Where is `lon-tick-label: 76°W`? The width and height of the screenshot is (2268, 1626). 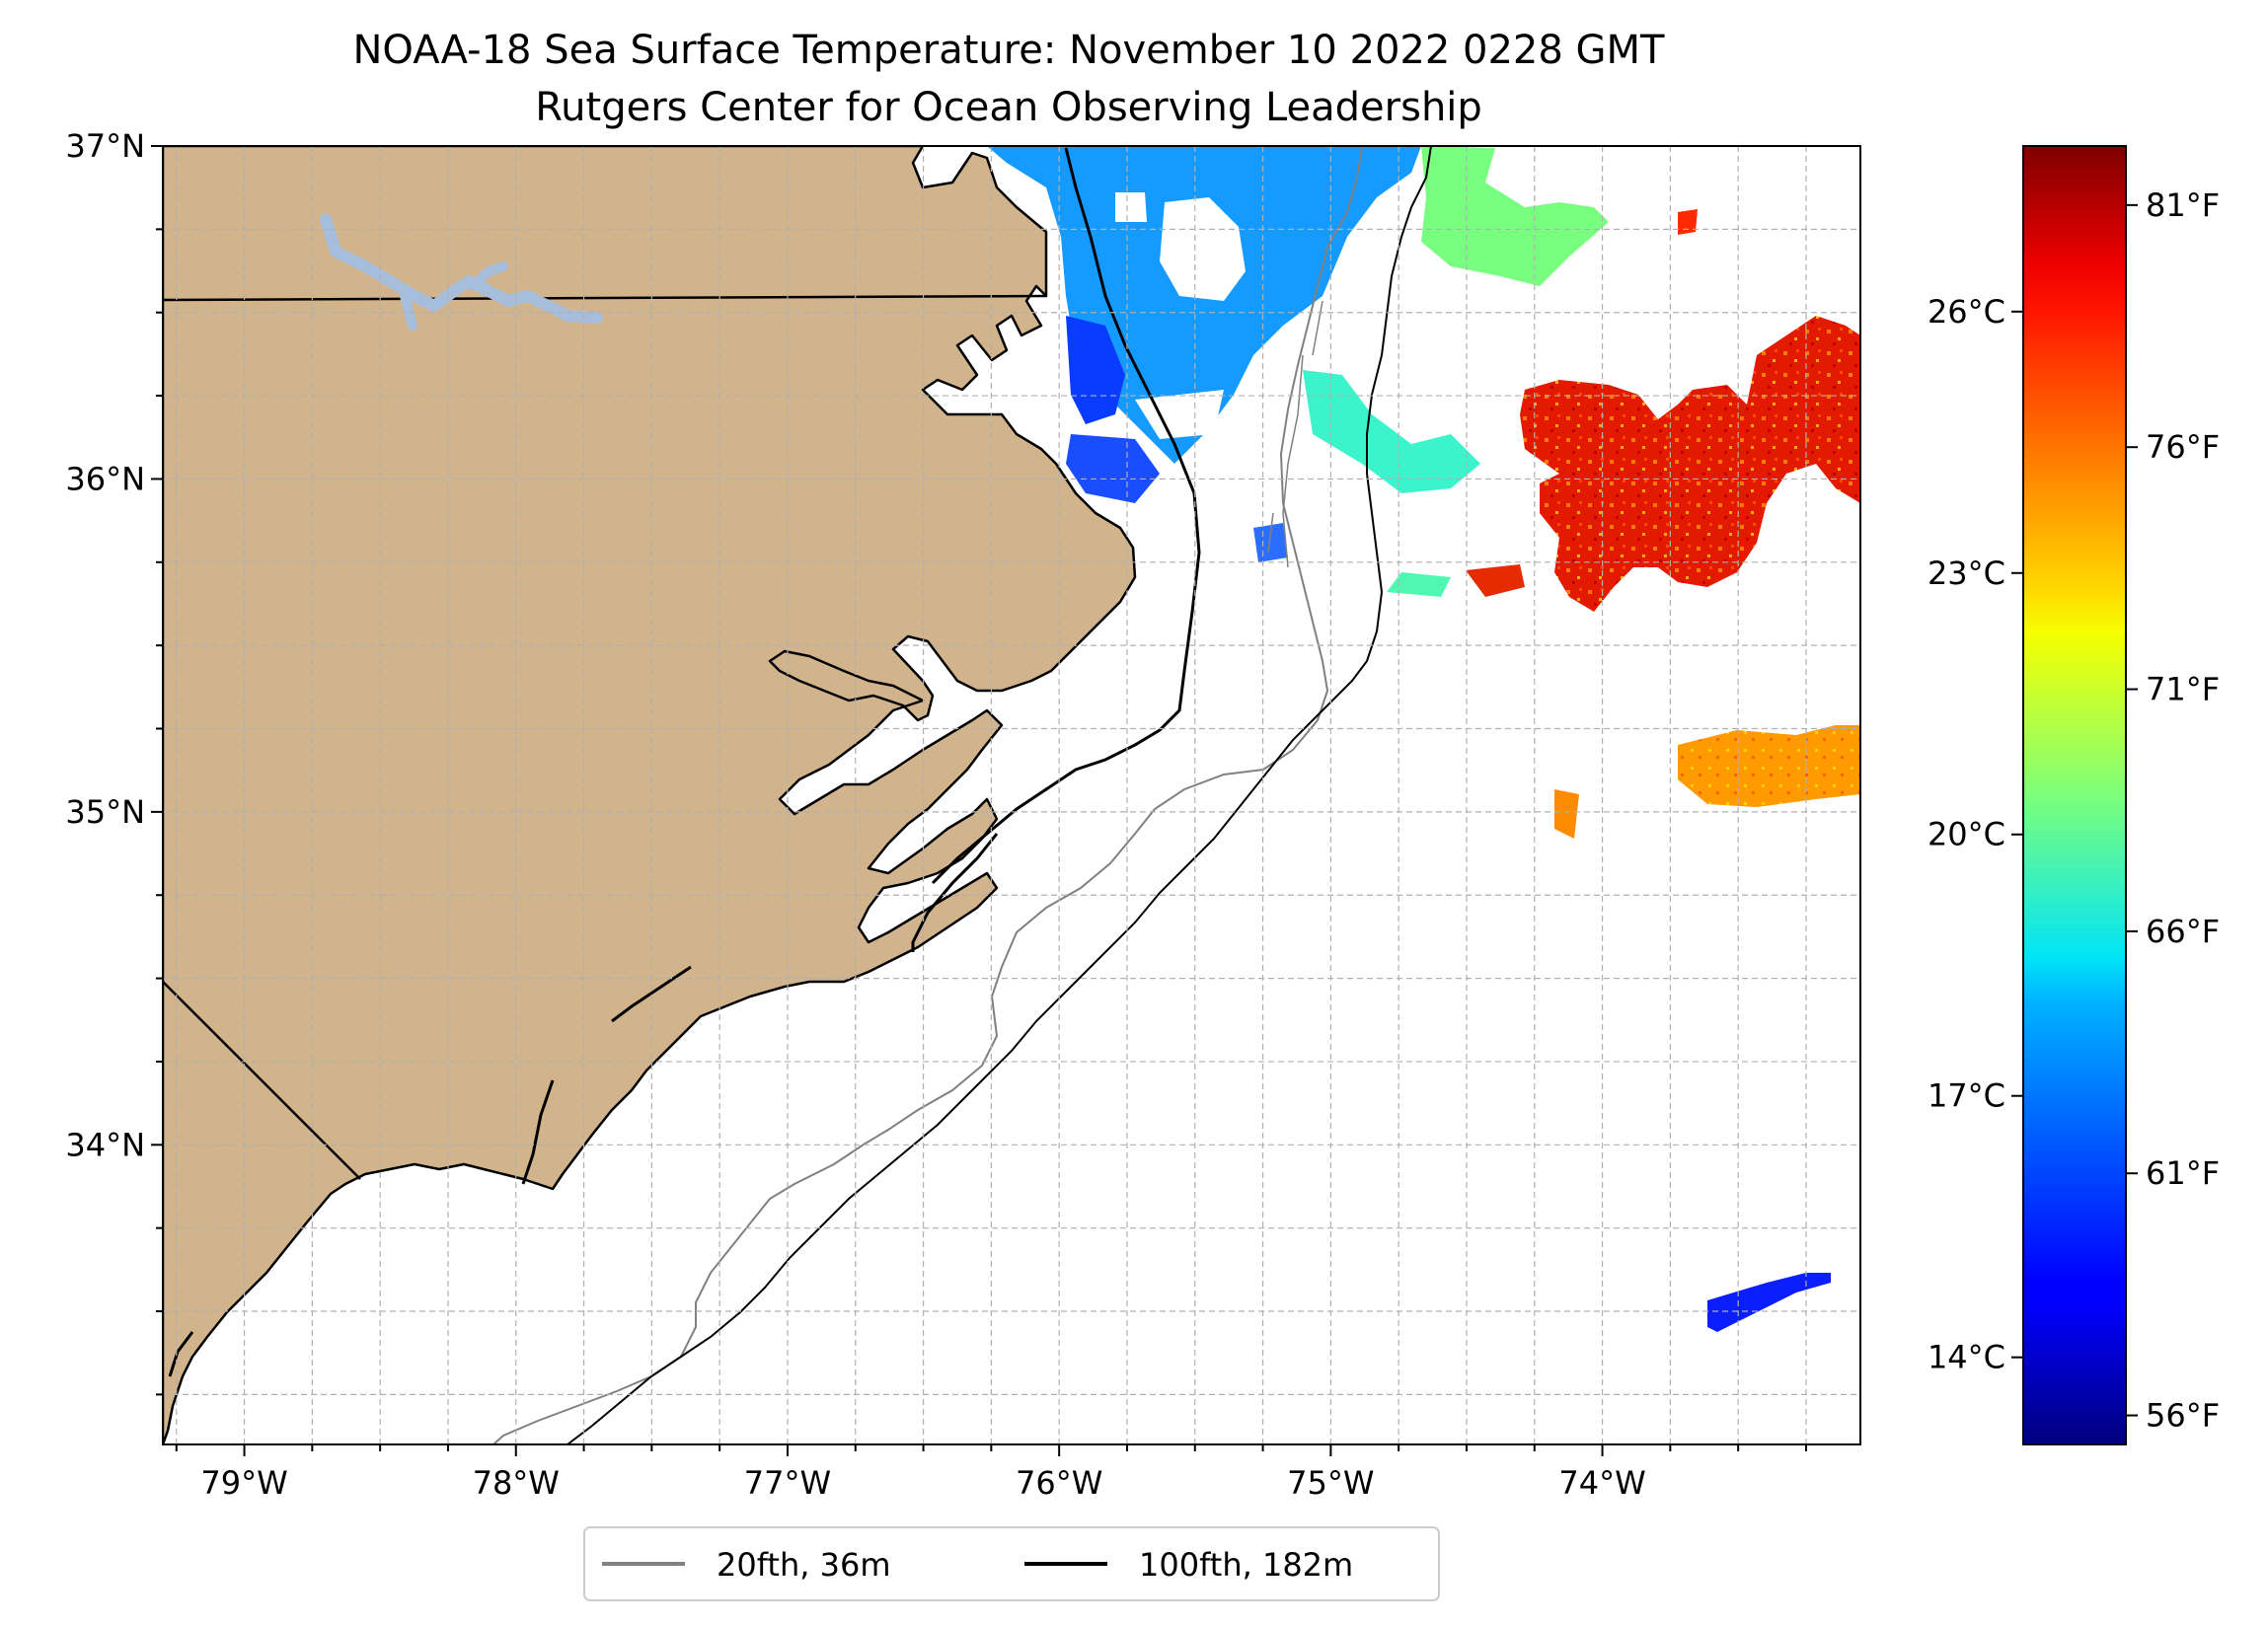
lon-tick-label: 76°W is located at coordinates (1059, 1483).